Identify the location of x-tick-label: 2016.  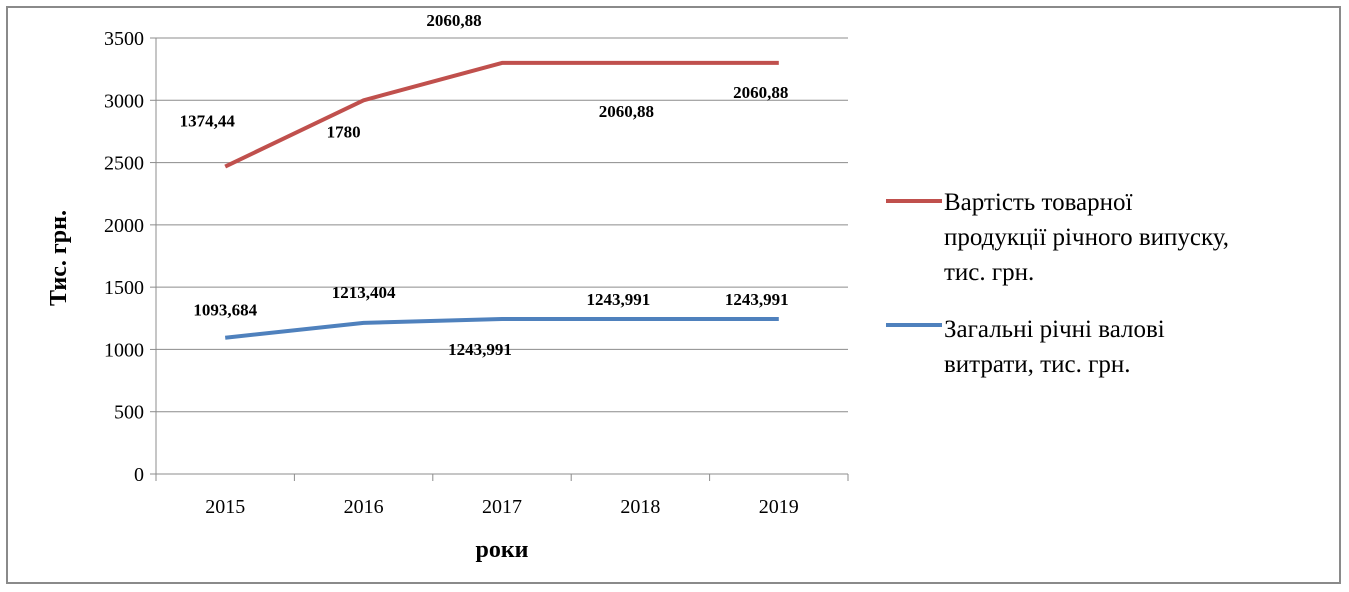
(364, 507).